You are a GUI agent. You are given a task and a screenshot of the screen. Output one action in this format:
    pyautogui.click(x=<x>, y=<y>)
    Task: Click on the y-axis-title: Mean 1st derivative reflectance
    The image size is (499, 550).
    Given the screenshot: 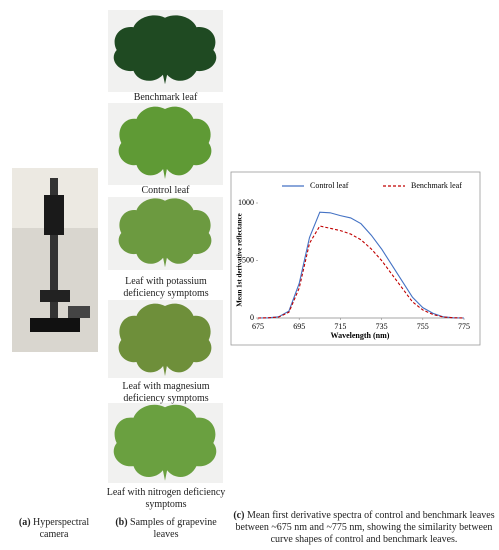 What is the action you would take?
    pyautogui.click(x=240, y=259)
    